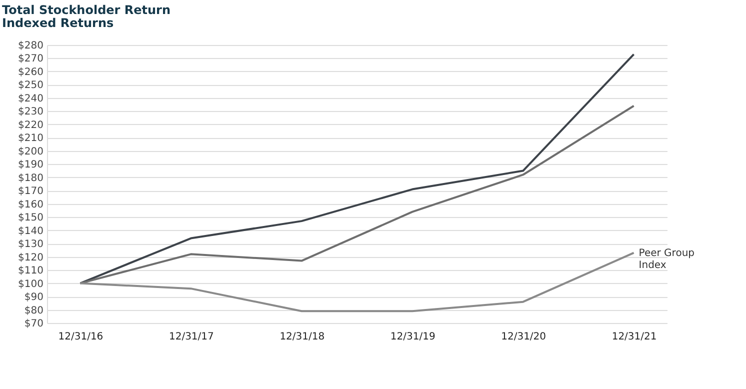 This screenshot has width=746, height=389. I want to click on x-tick-label: 12/31/21, so click(634, 337).